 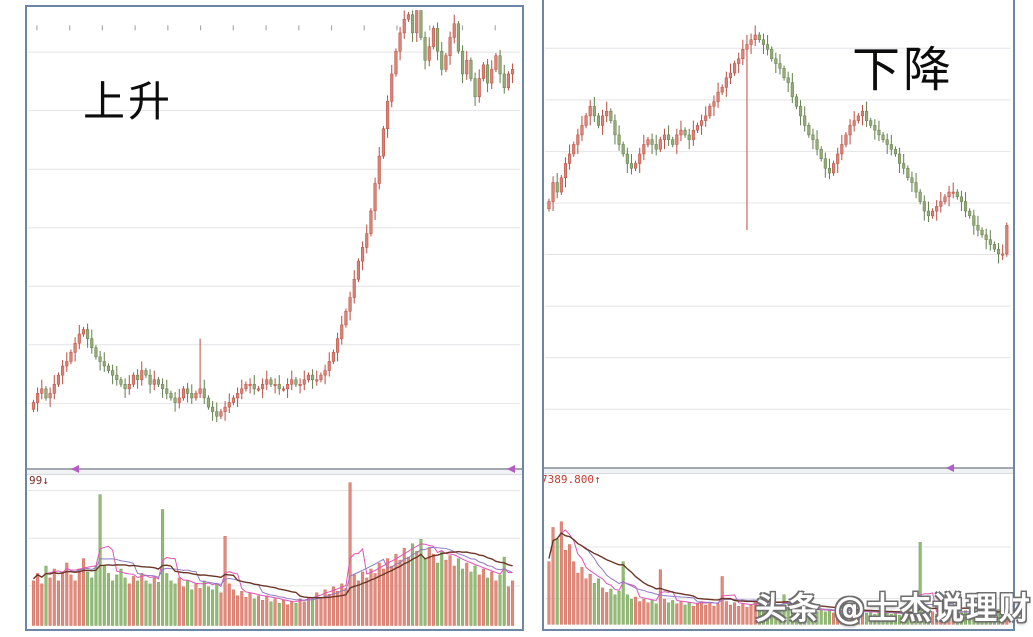 I want to click on volume-pane-value-label: 99↓, so click(x=39, y=480).